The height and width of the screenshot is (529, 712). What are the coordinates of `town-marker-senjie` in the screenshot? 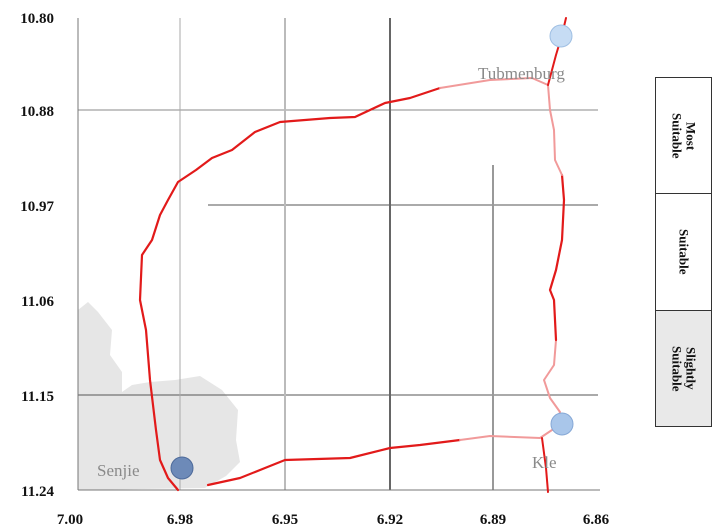 It's located at (182, 468).